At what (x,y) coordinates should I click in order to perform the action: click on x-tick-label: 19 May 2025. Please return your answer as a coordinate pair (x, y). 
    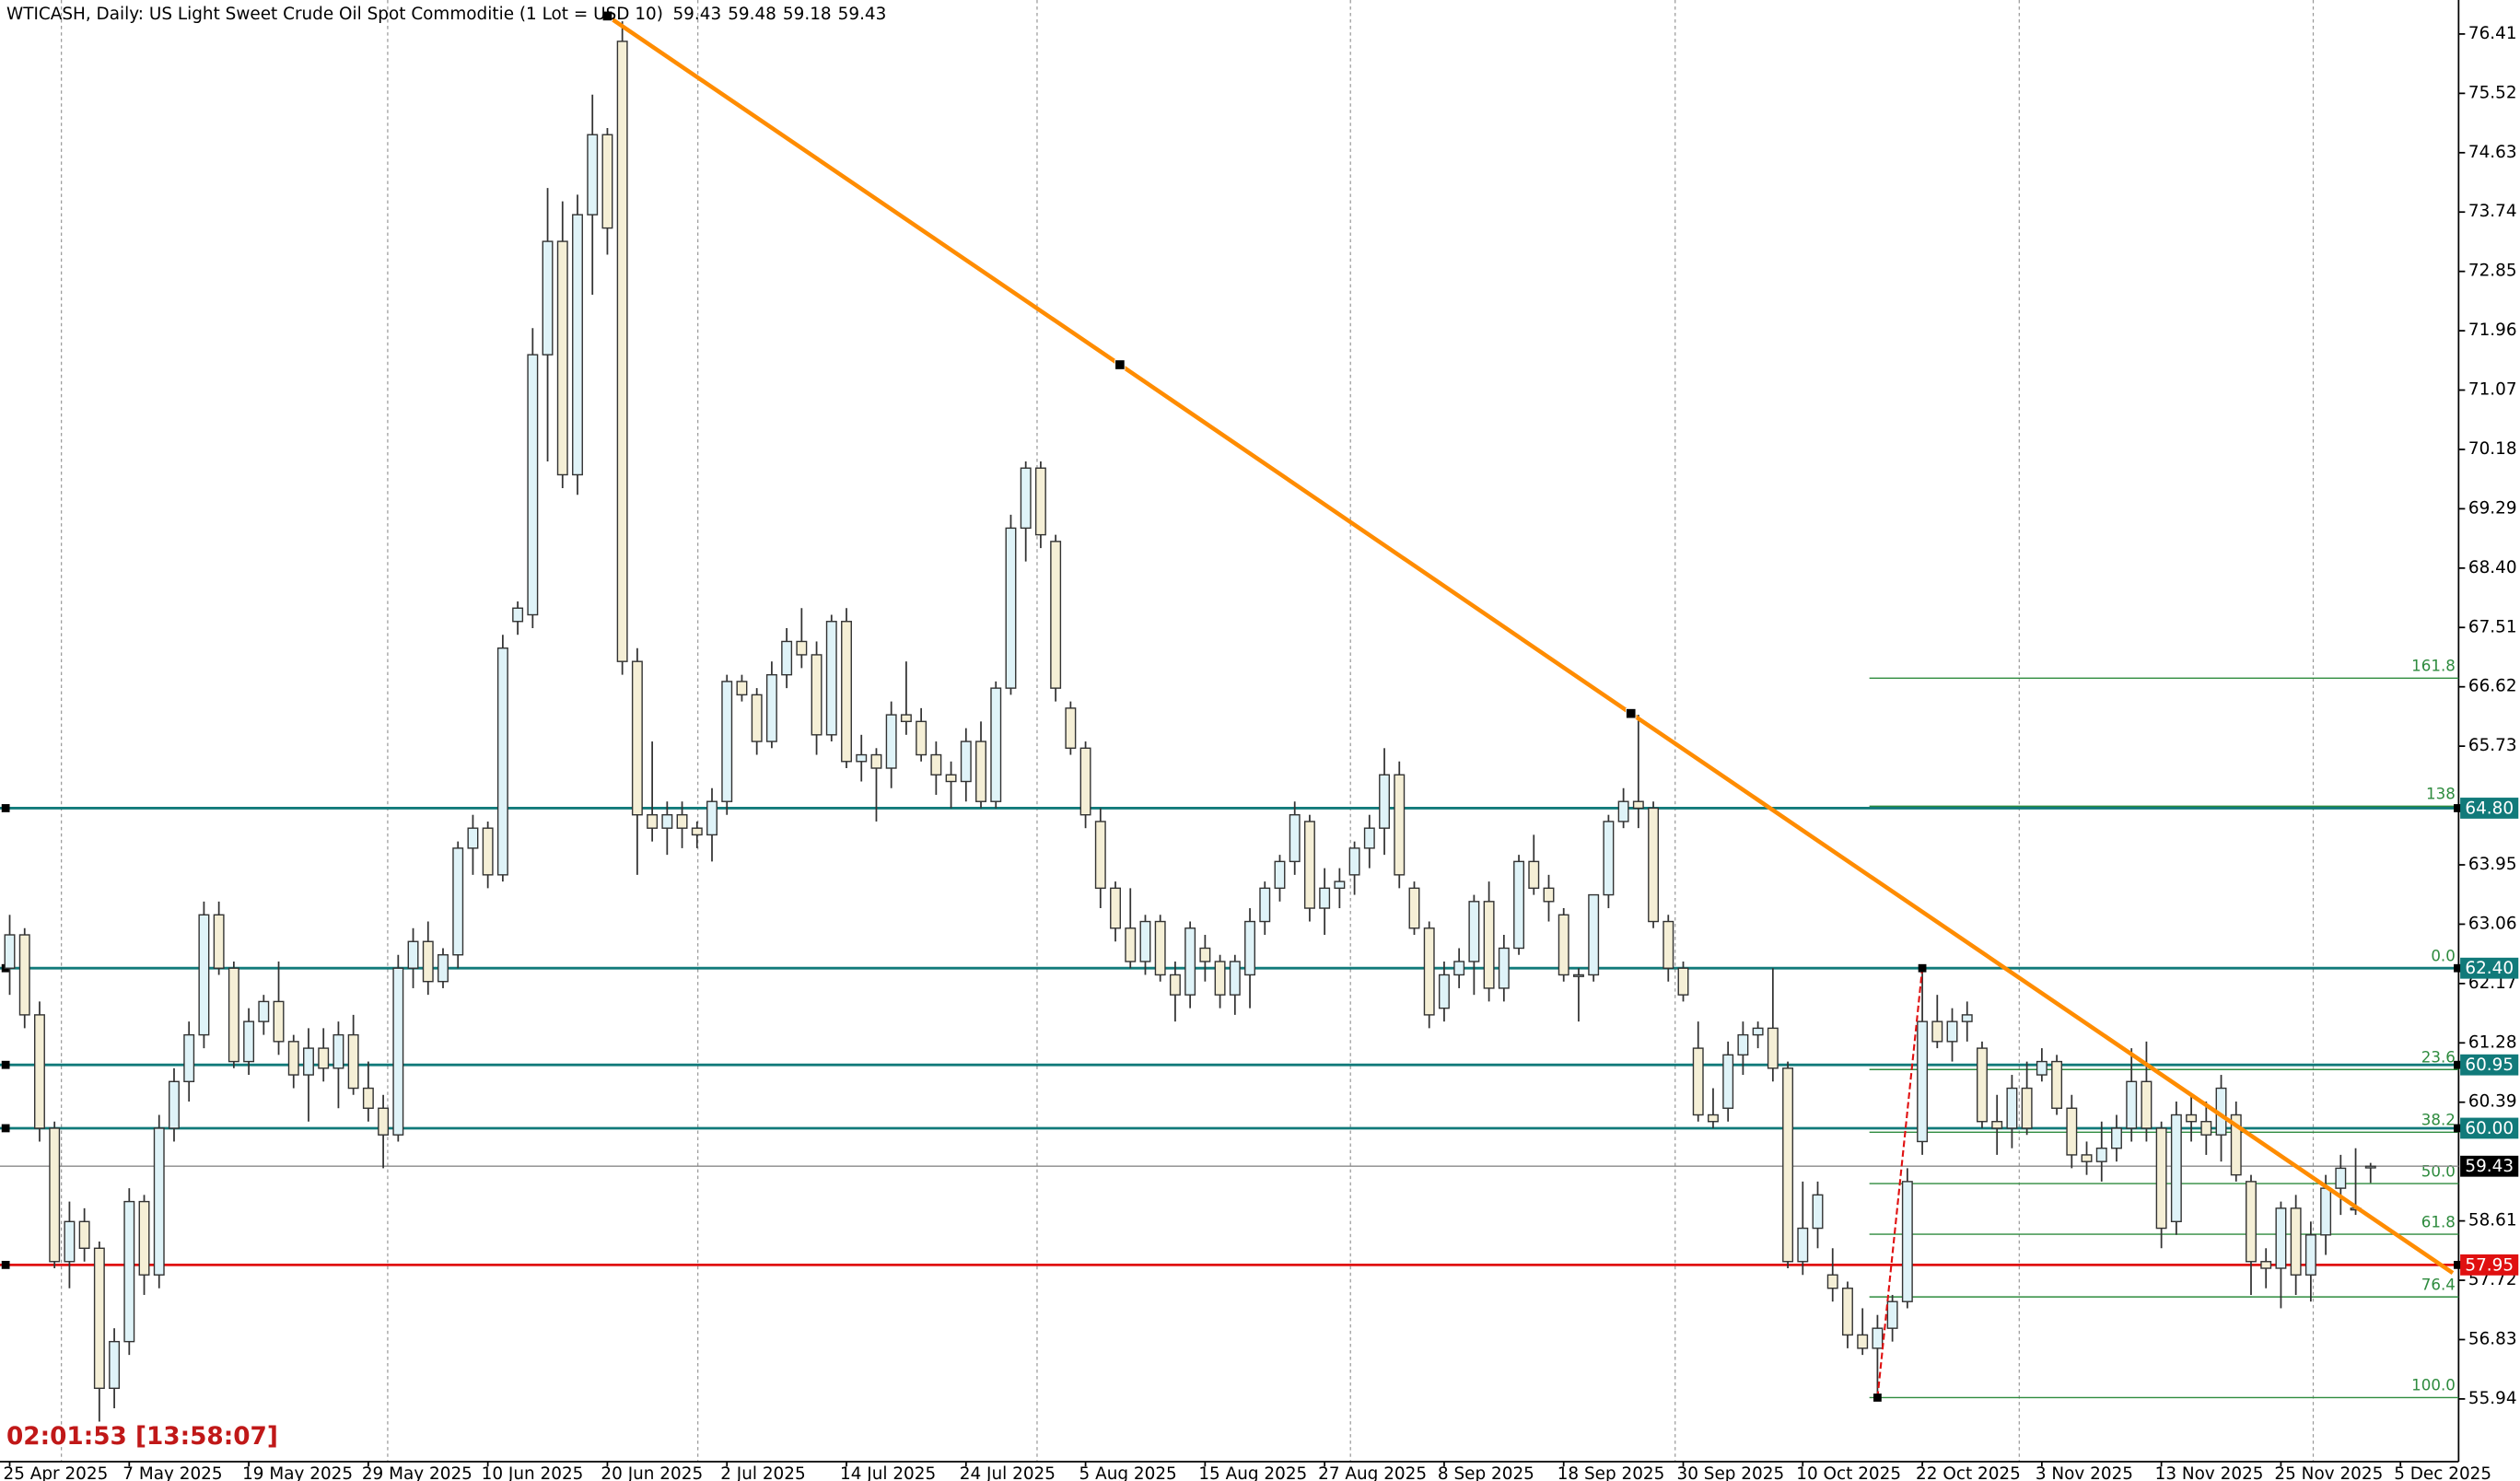
    Looking at the image, I should click on (297, 1472).